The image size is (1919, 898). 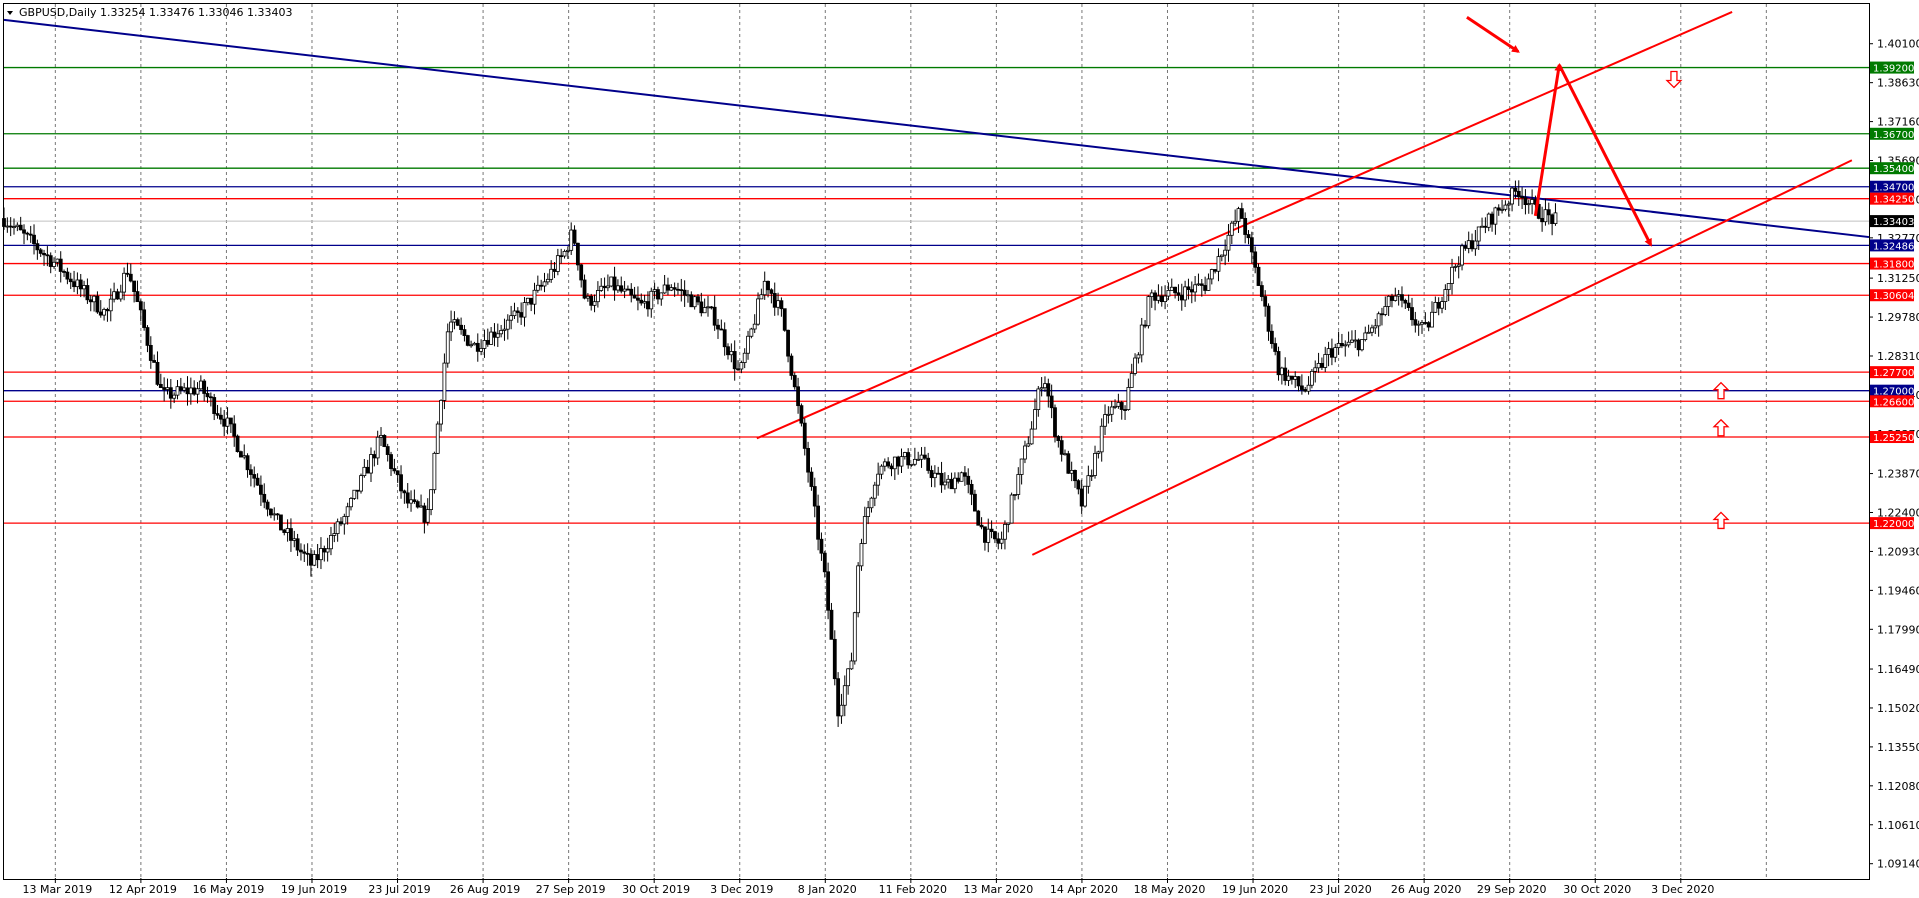 What do you see at coordinates (913, 889) in the screenshot?
I see `time-label: 11 Feb 2020` at bounding box center [913, 889].